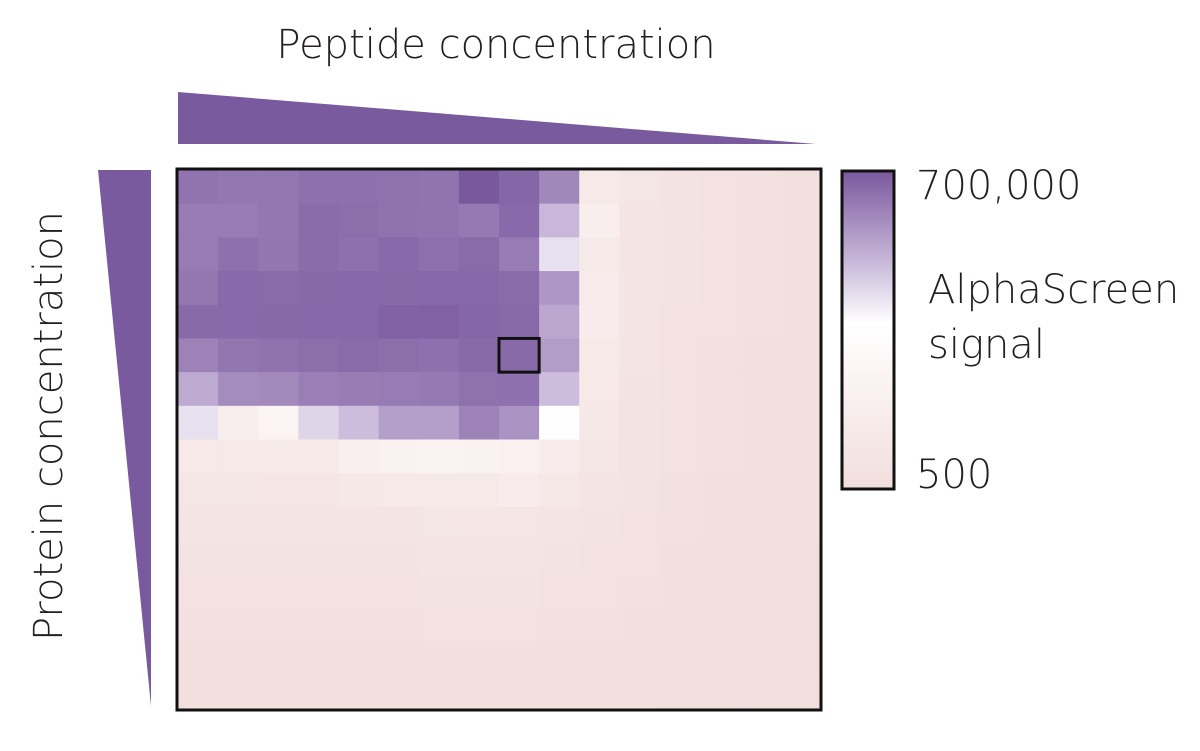  What do you see at coordinates (998, 186) in the screenshot?
I see `colorbar-max-label: 700,000` at bounding box center [998, 186].